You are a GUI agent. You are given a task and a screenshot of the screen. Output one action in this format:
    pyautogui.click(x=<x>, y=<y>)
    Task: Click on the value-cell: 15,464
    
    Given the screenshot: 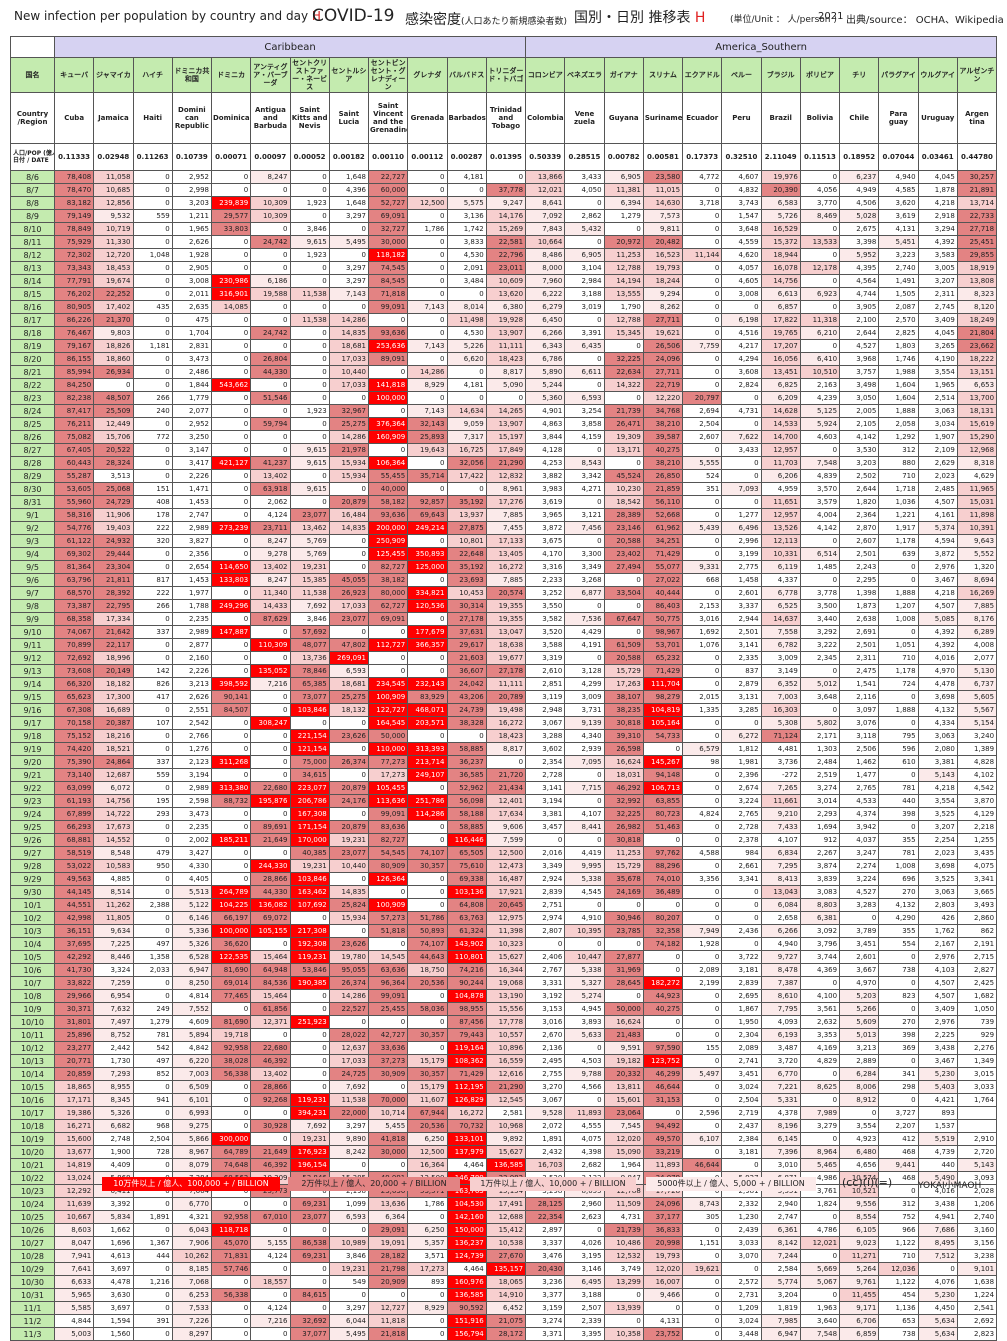 What is the action you would take?
    pyautogui.click(x=270, y=957)
    